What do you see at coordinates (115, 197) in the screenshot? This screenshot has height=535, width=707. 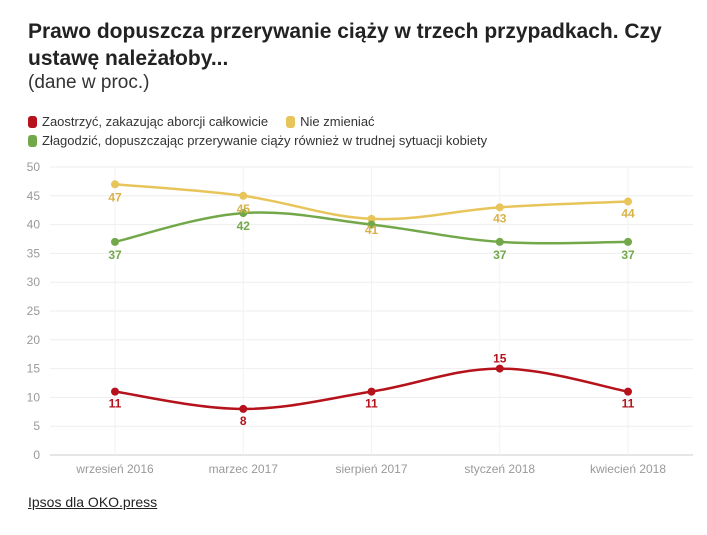 I see `data-label: 47` at bounding box center [115, 197].